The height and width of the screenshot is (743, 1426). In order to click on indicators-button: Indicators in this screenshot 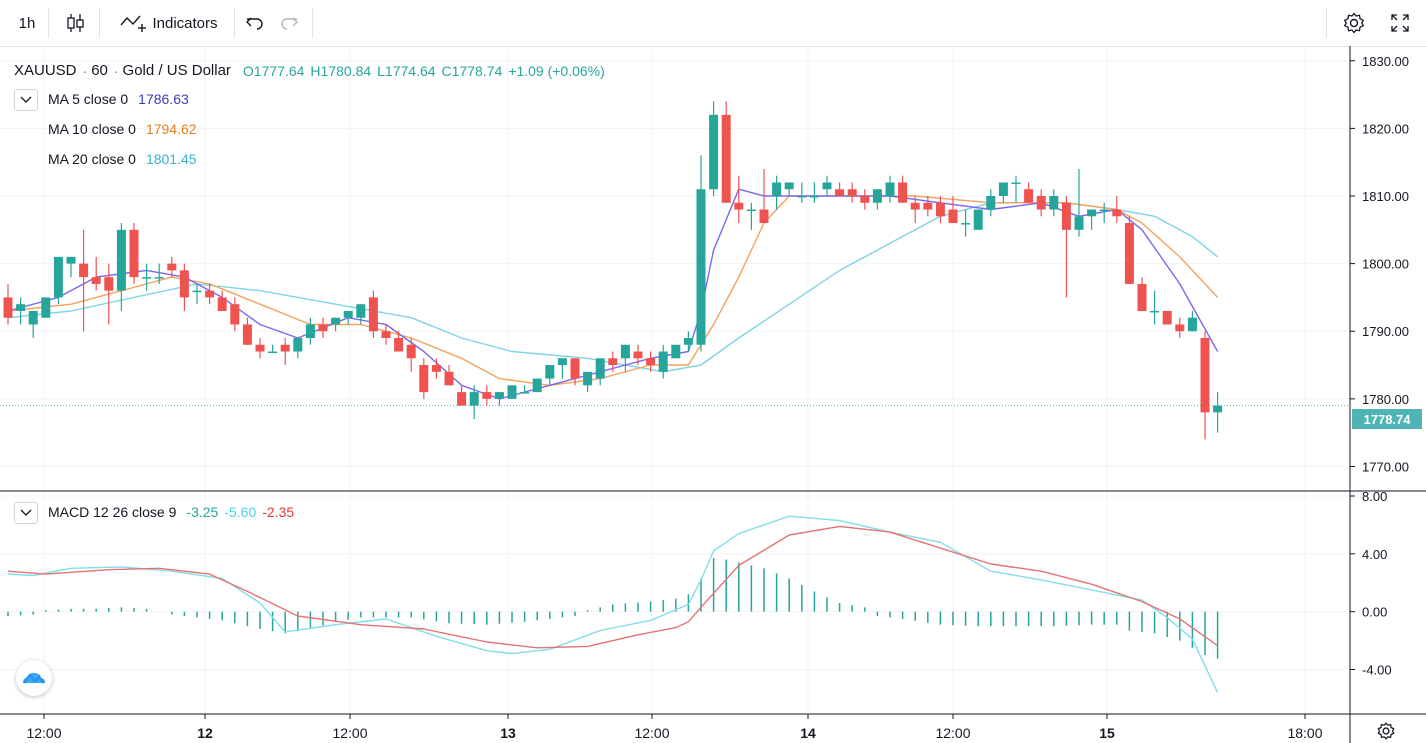, I will do `click(168, 23)`.